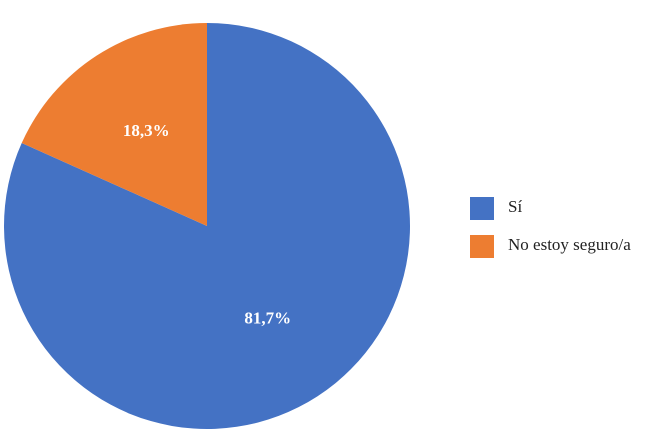 This screenshot has height=432, width=664. What do you see at coordinates (515, 206) in the screenshot?
I see `legend-label: Sí` at bounding box center [515, 206].